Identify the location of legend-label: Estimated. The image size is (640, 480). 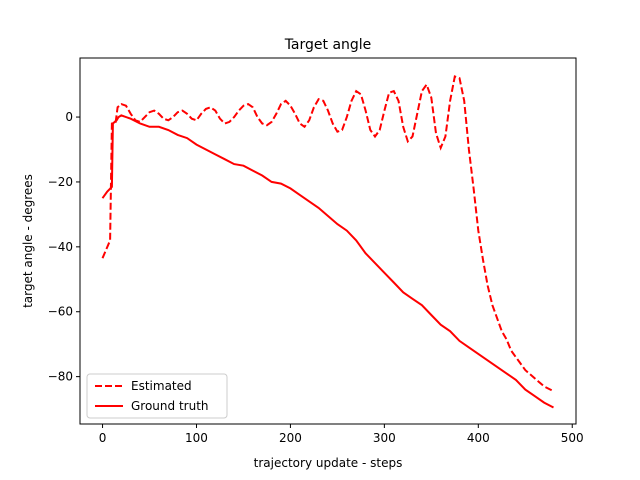
(161, 386).